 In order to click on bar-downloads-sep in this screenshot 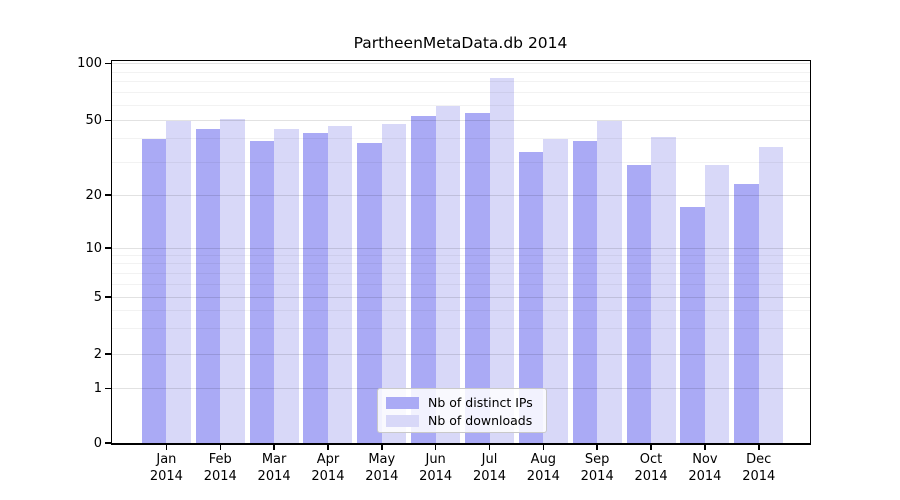, I will do `click(609, 281)`.